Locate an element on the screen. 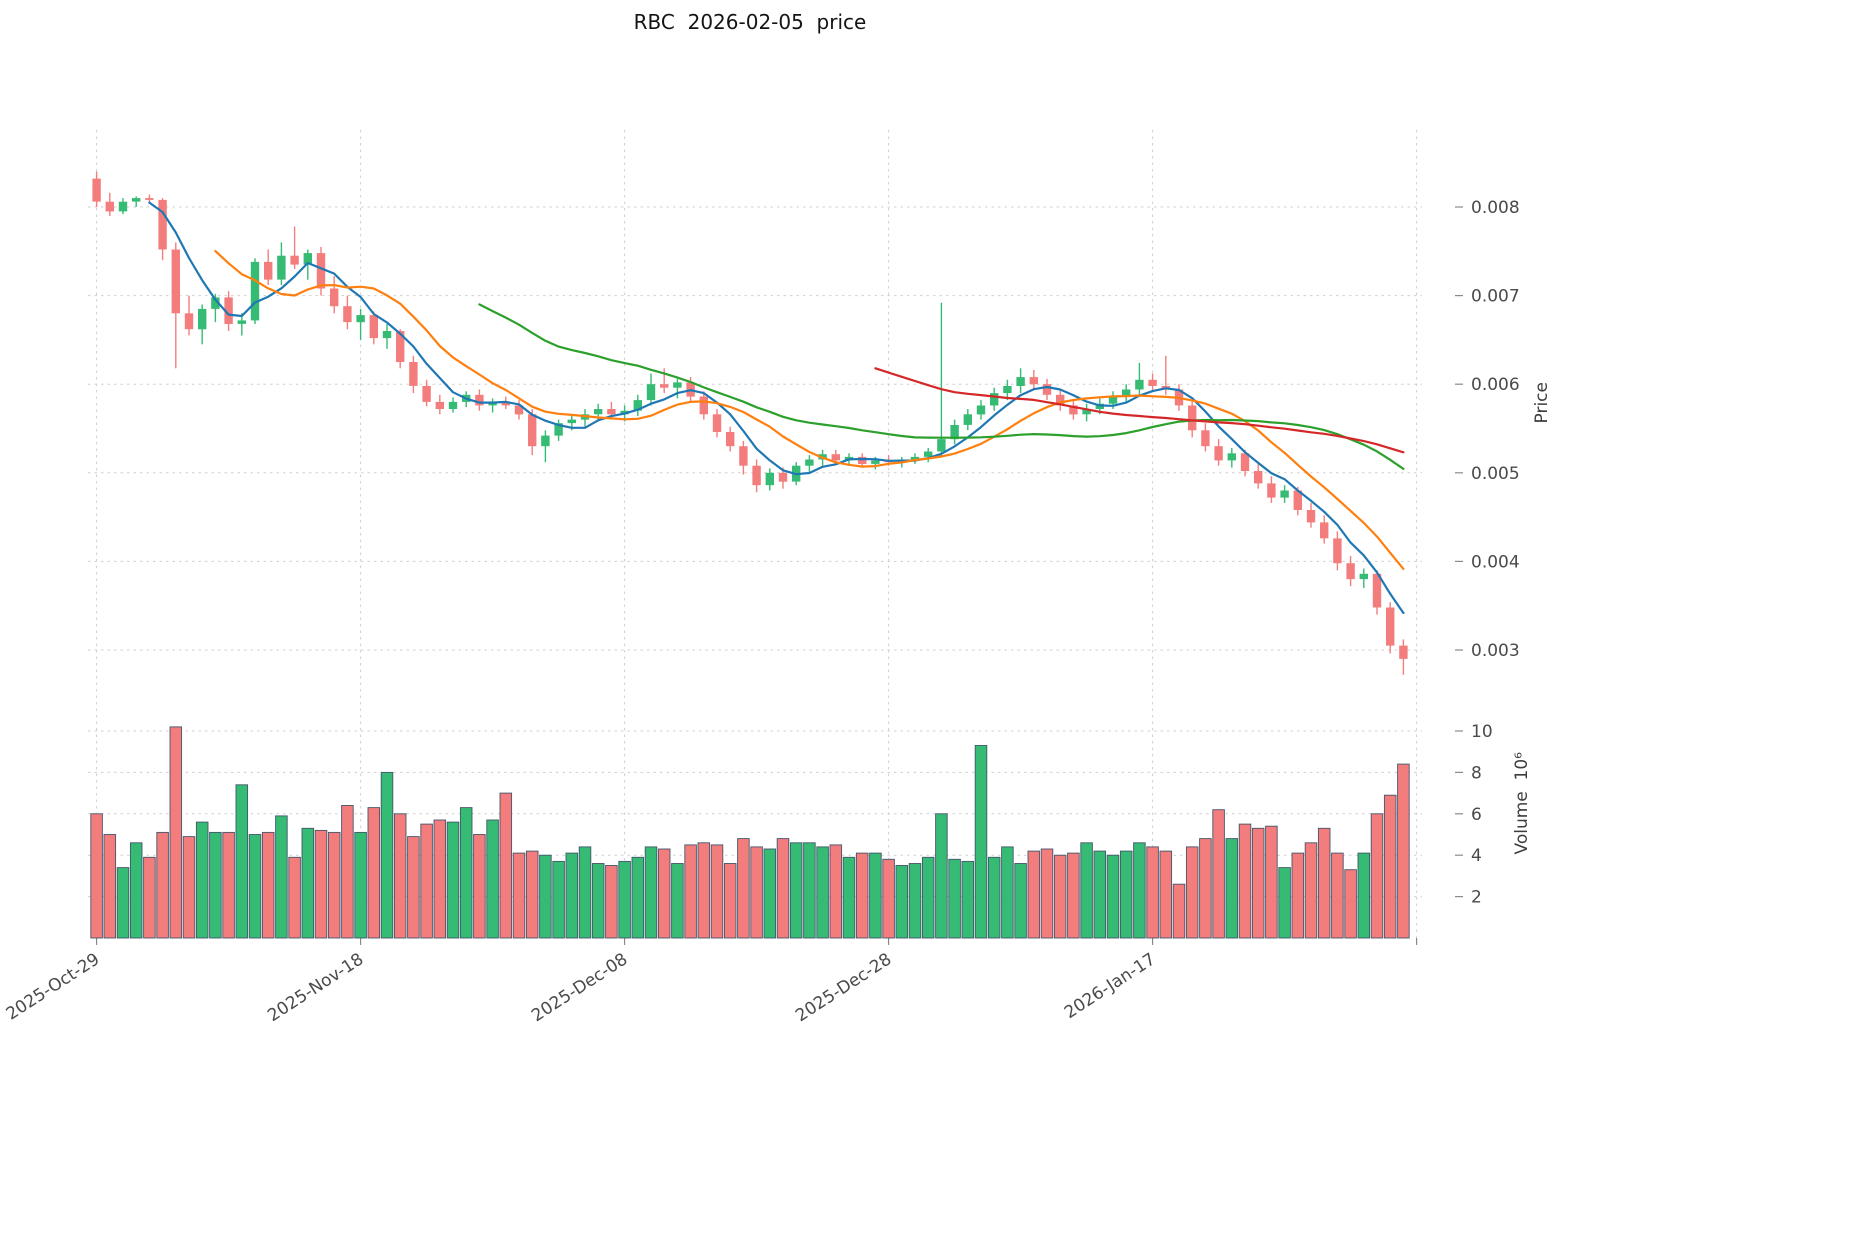  svg-text: 2025-Dec-28 is located at coordinates (843, 987).